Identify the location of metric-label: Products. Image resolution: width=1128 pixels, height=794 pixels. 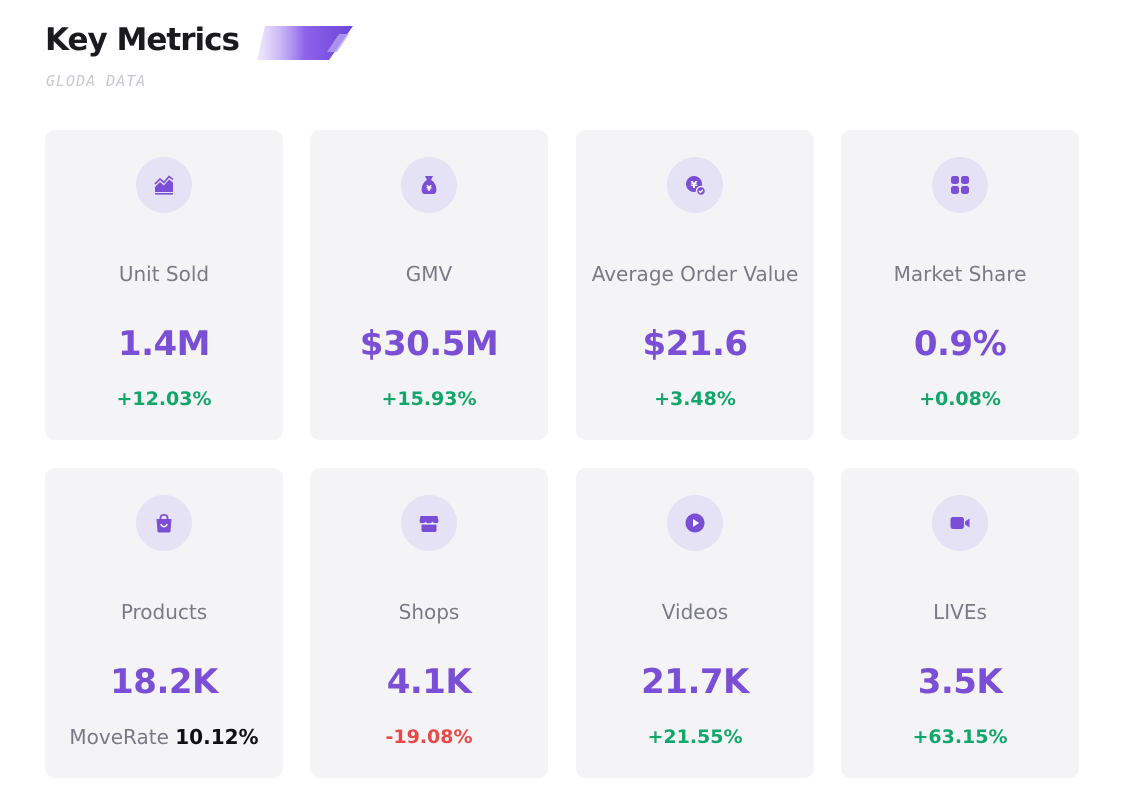
(164, 611).